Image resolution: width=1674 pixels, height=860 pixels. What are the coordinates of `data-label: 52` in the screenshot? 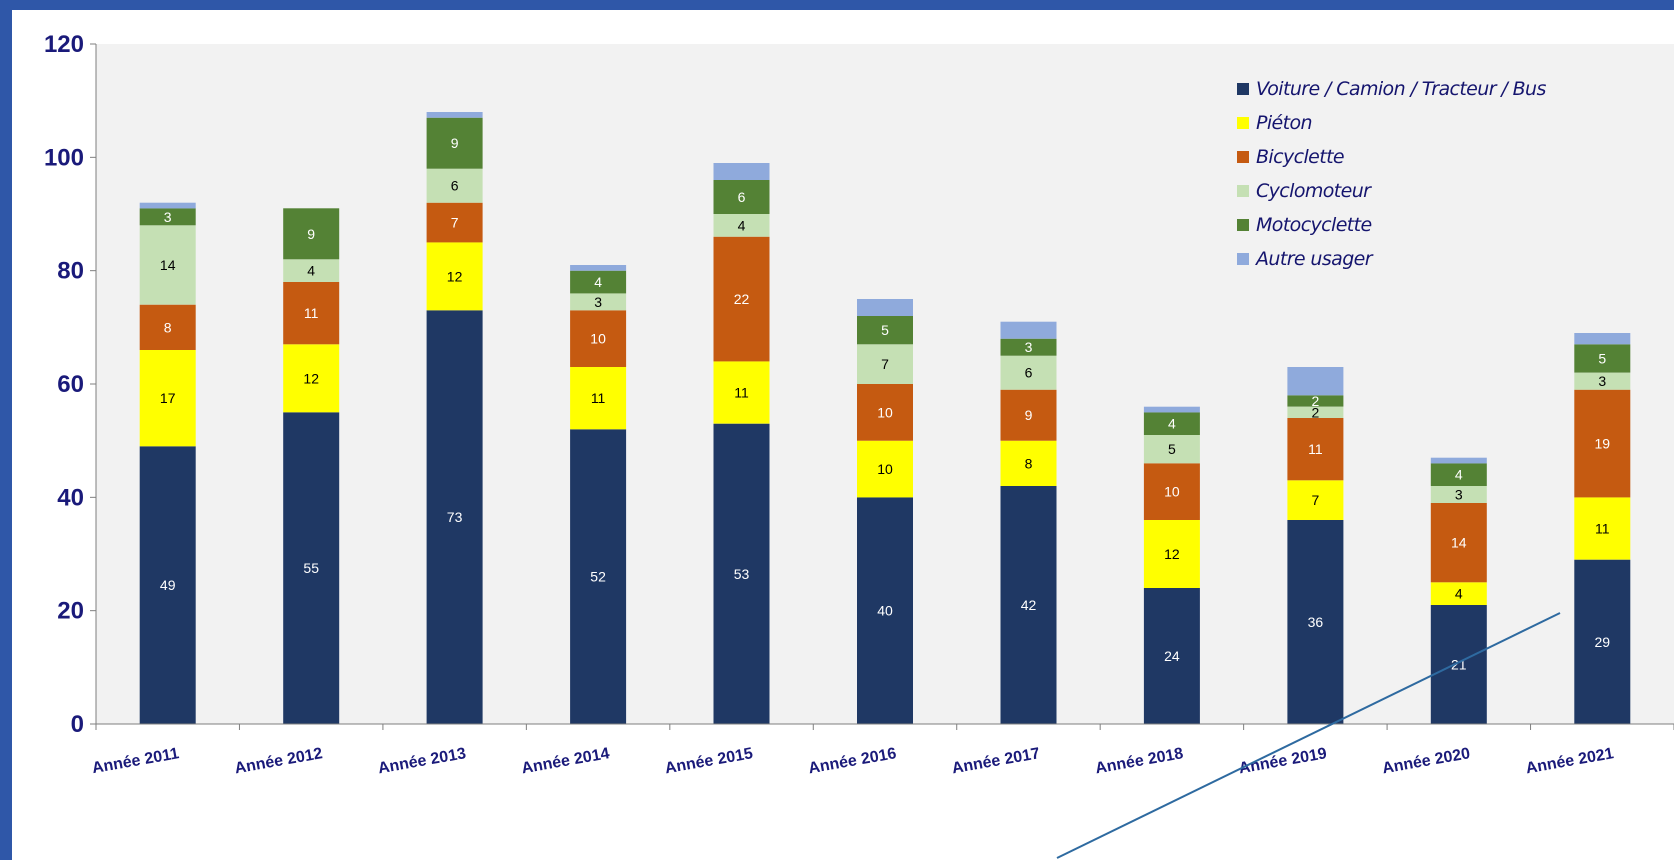 It's located at (598, 577).